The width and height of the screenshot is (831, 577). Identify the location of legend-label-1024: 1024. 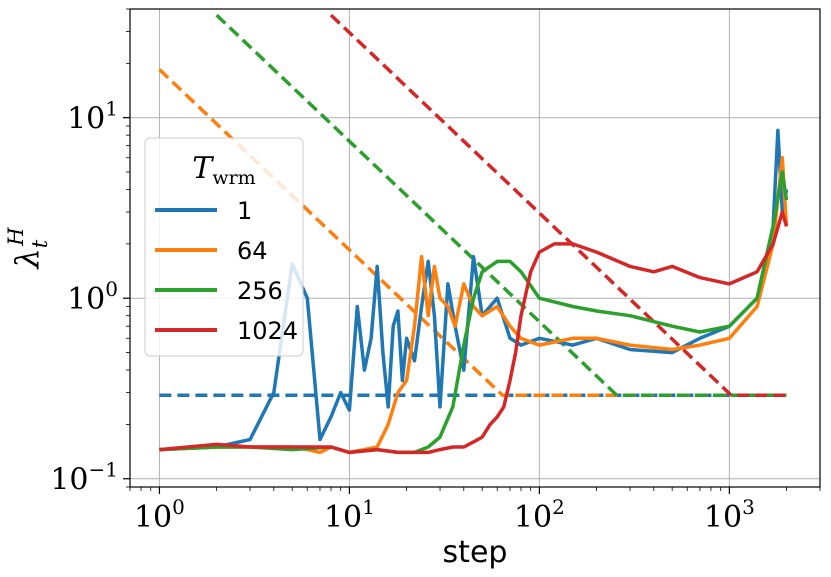
(267, 331).